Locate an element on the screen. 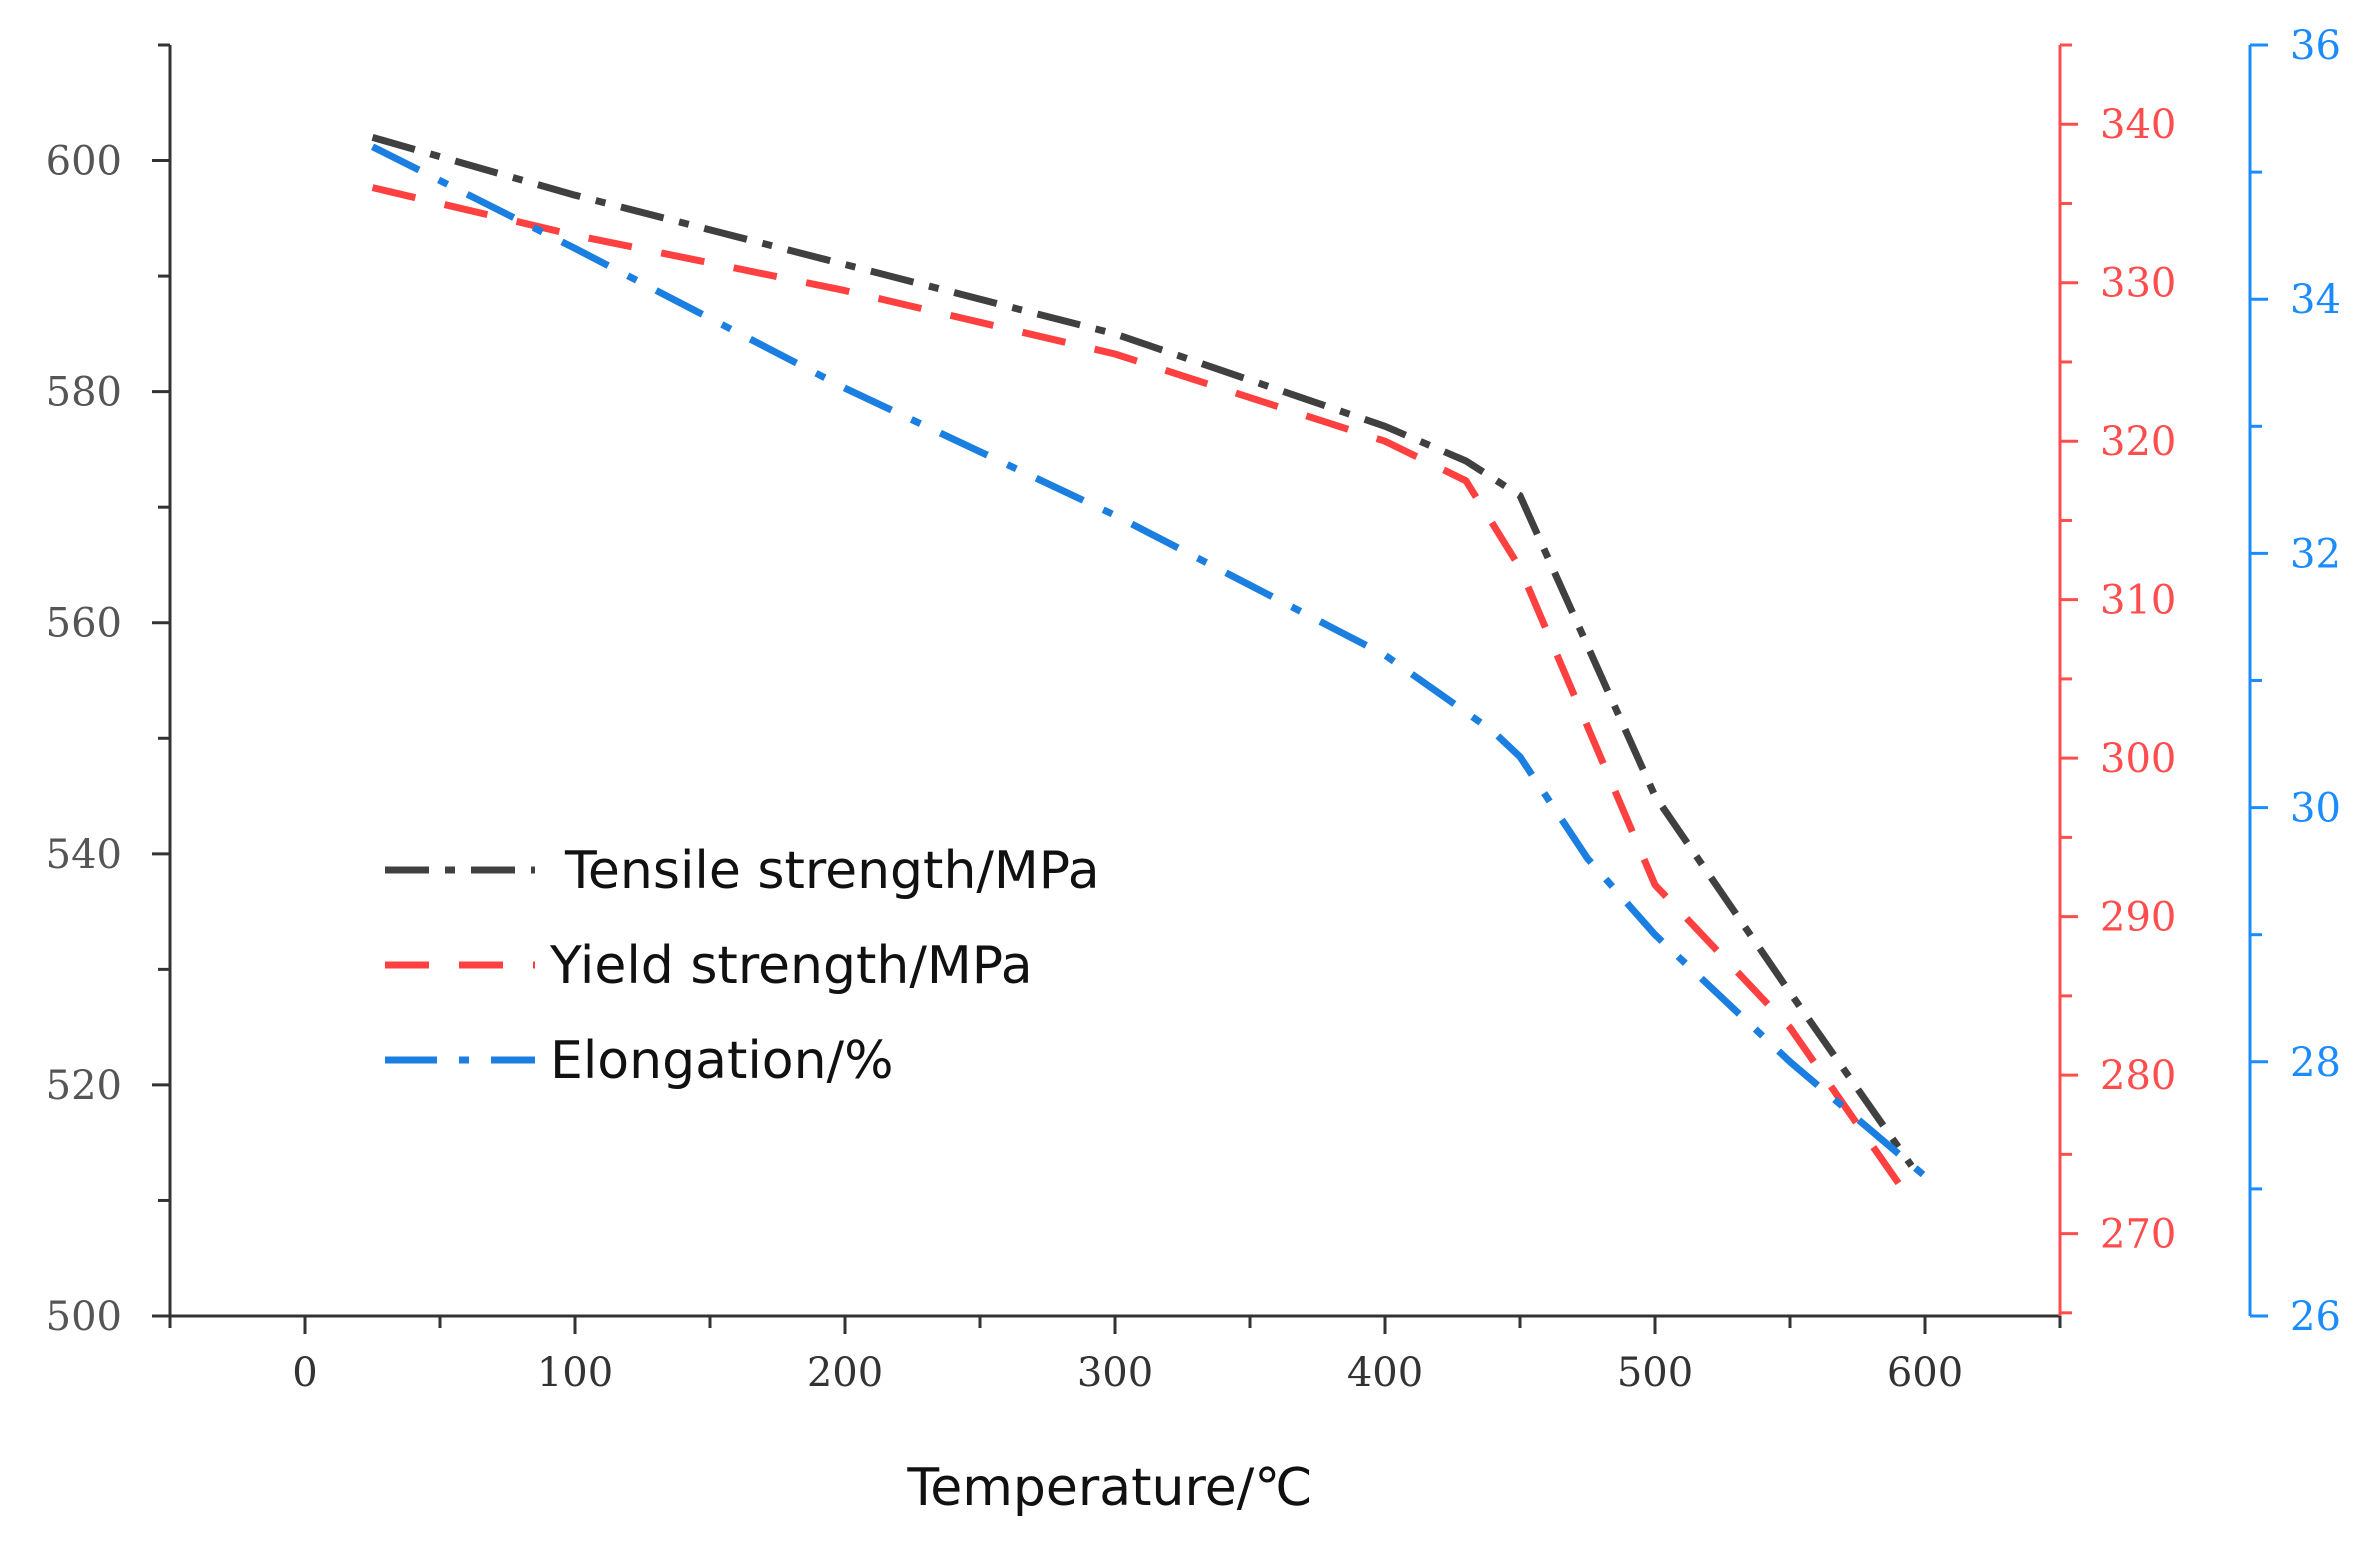 The width and height of the screenshot is (2373, 1544). x-tick-label: 300 is located at coordinates (1115, 1373).